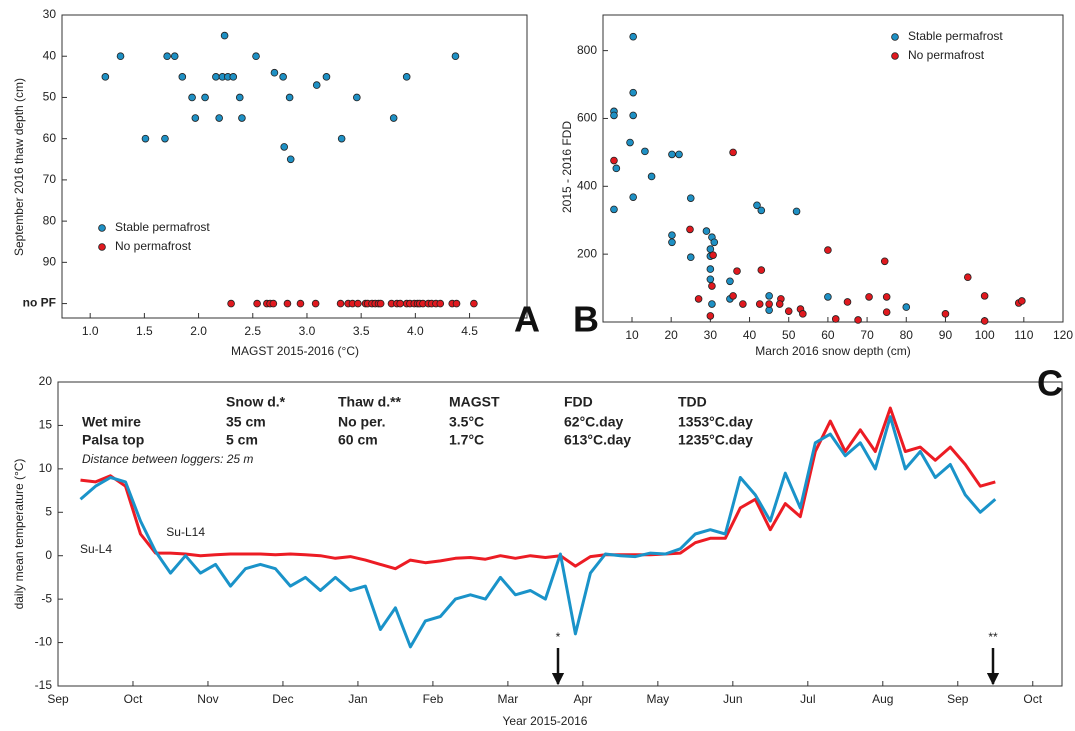  Describe the element at coordinates (807, 699) in the screenshot. I see `x-tick-label: Jul` at that location.